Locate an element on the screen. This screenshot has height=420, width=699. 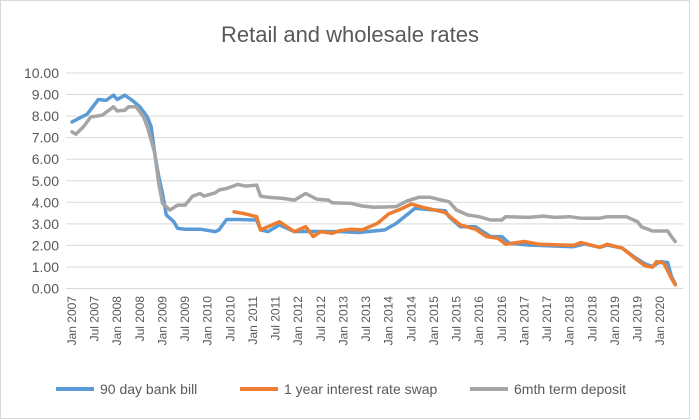
legend-item: 1 year interest rate swap is located at coordinates (339, 389).